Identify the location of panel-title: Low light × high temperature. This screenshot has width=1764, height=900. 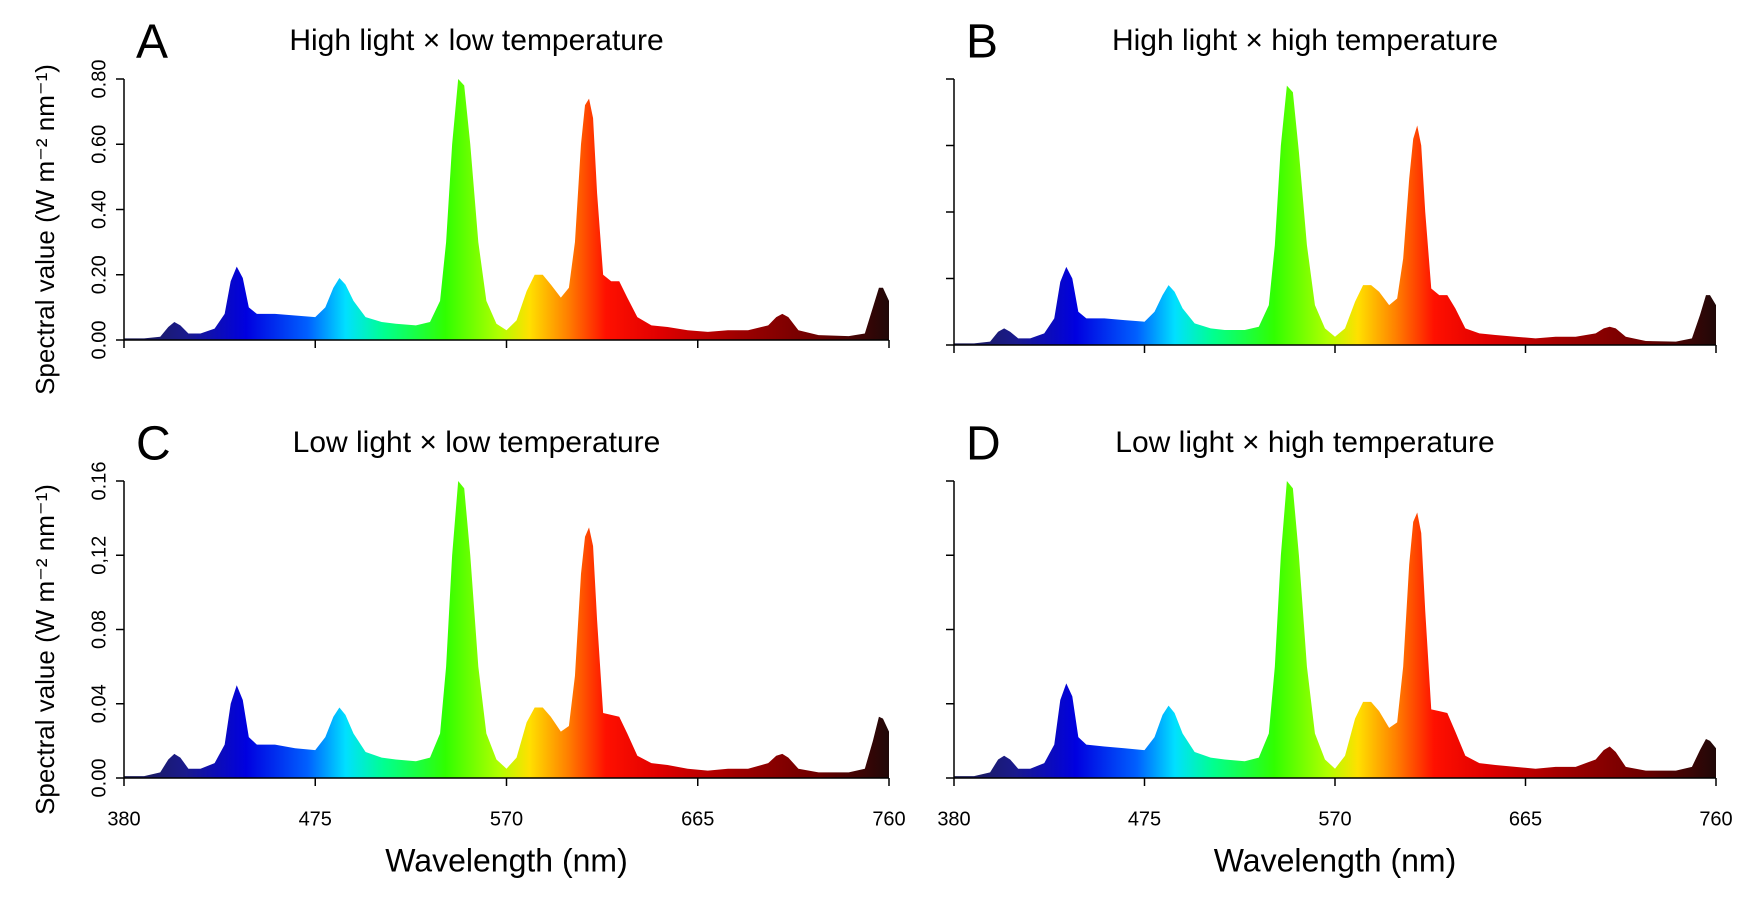
(1304, 442).